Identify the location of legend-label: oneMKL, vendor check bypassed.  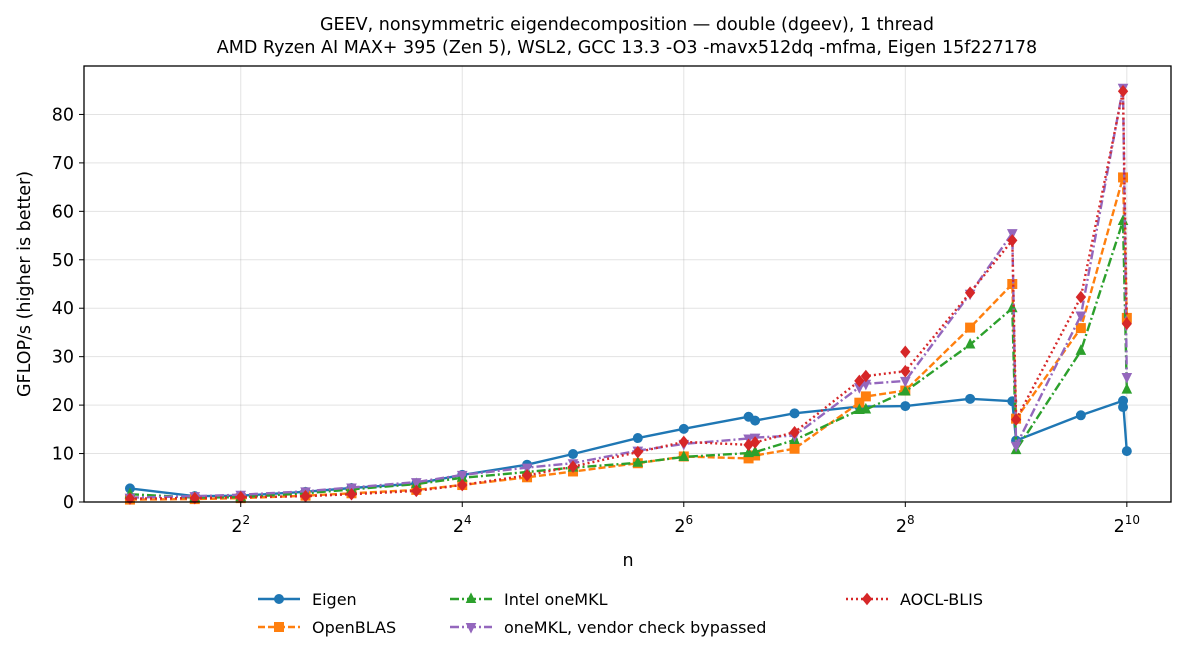
(635, 627).